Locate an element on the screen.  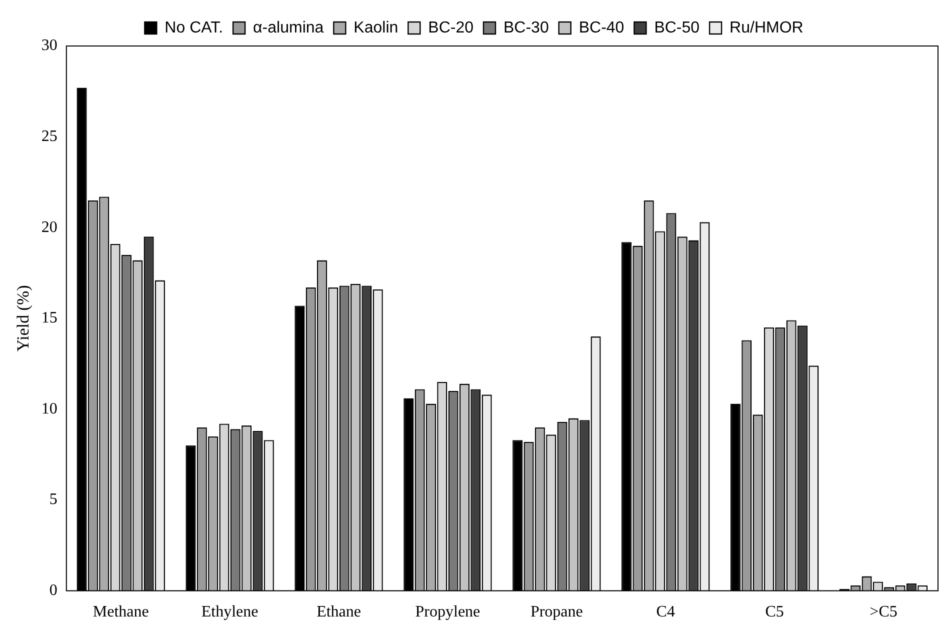
x-tick-label: Methane is located at coordinates (120, 612).